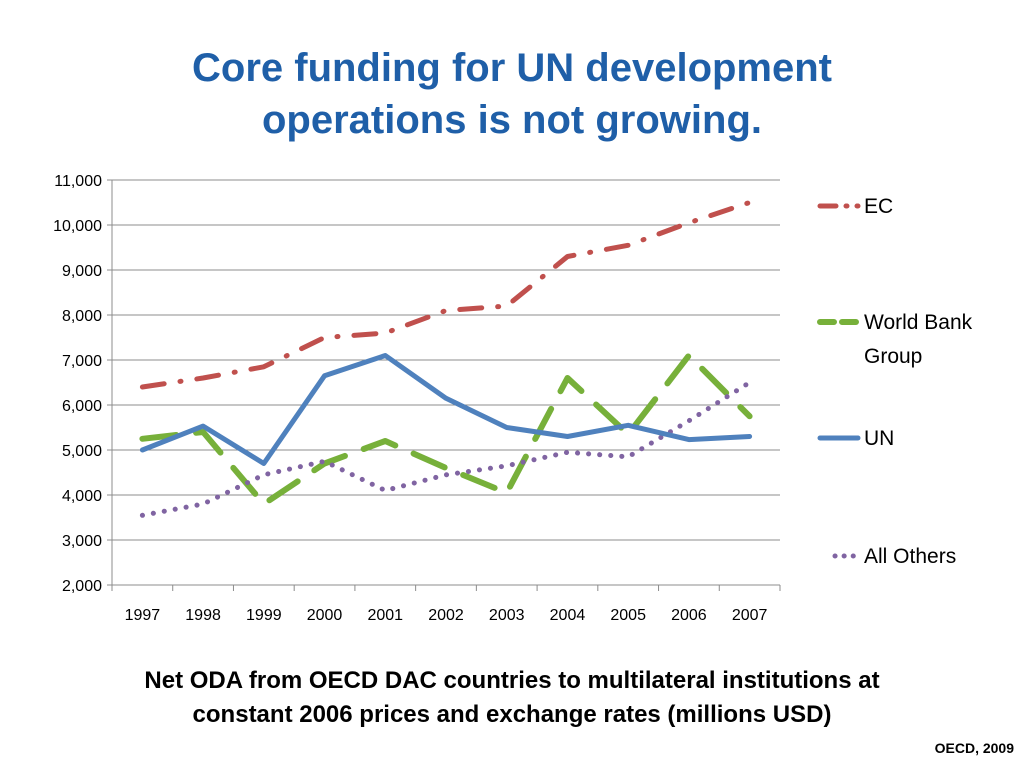 This screenshot has width=1024, height=768. Describe the element at coordinates (82, 496) in the screenshot. I see `y-tick-label: 4,000` at that location.